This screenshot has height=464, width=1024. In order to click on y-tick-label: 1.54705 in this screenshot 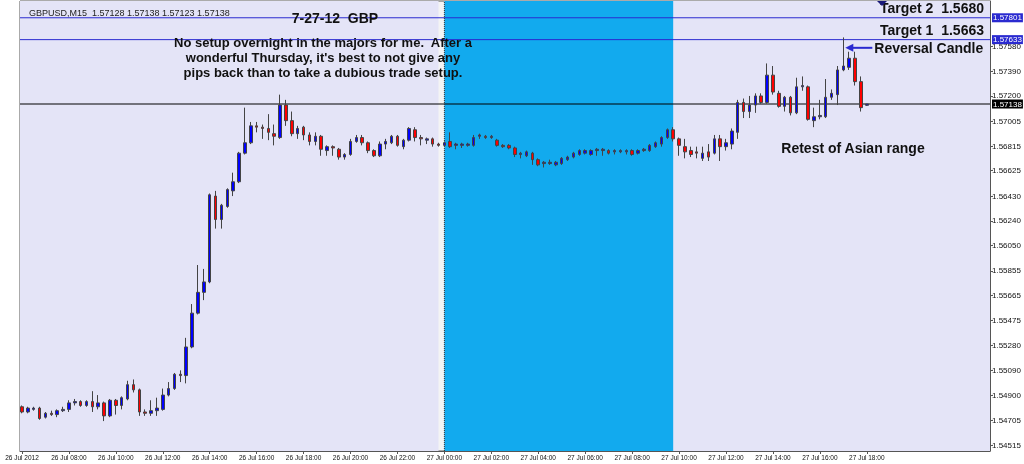, I will do `click(1007, 420)`.